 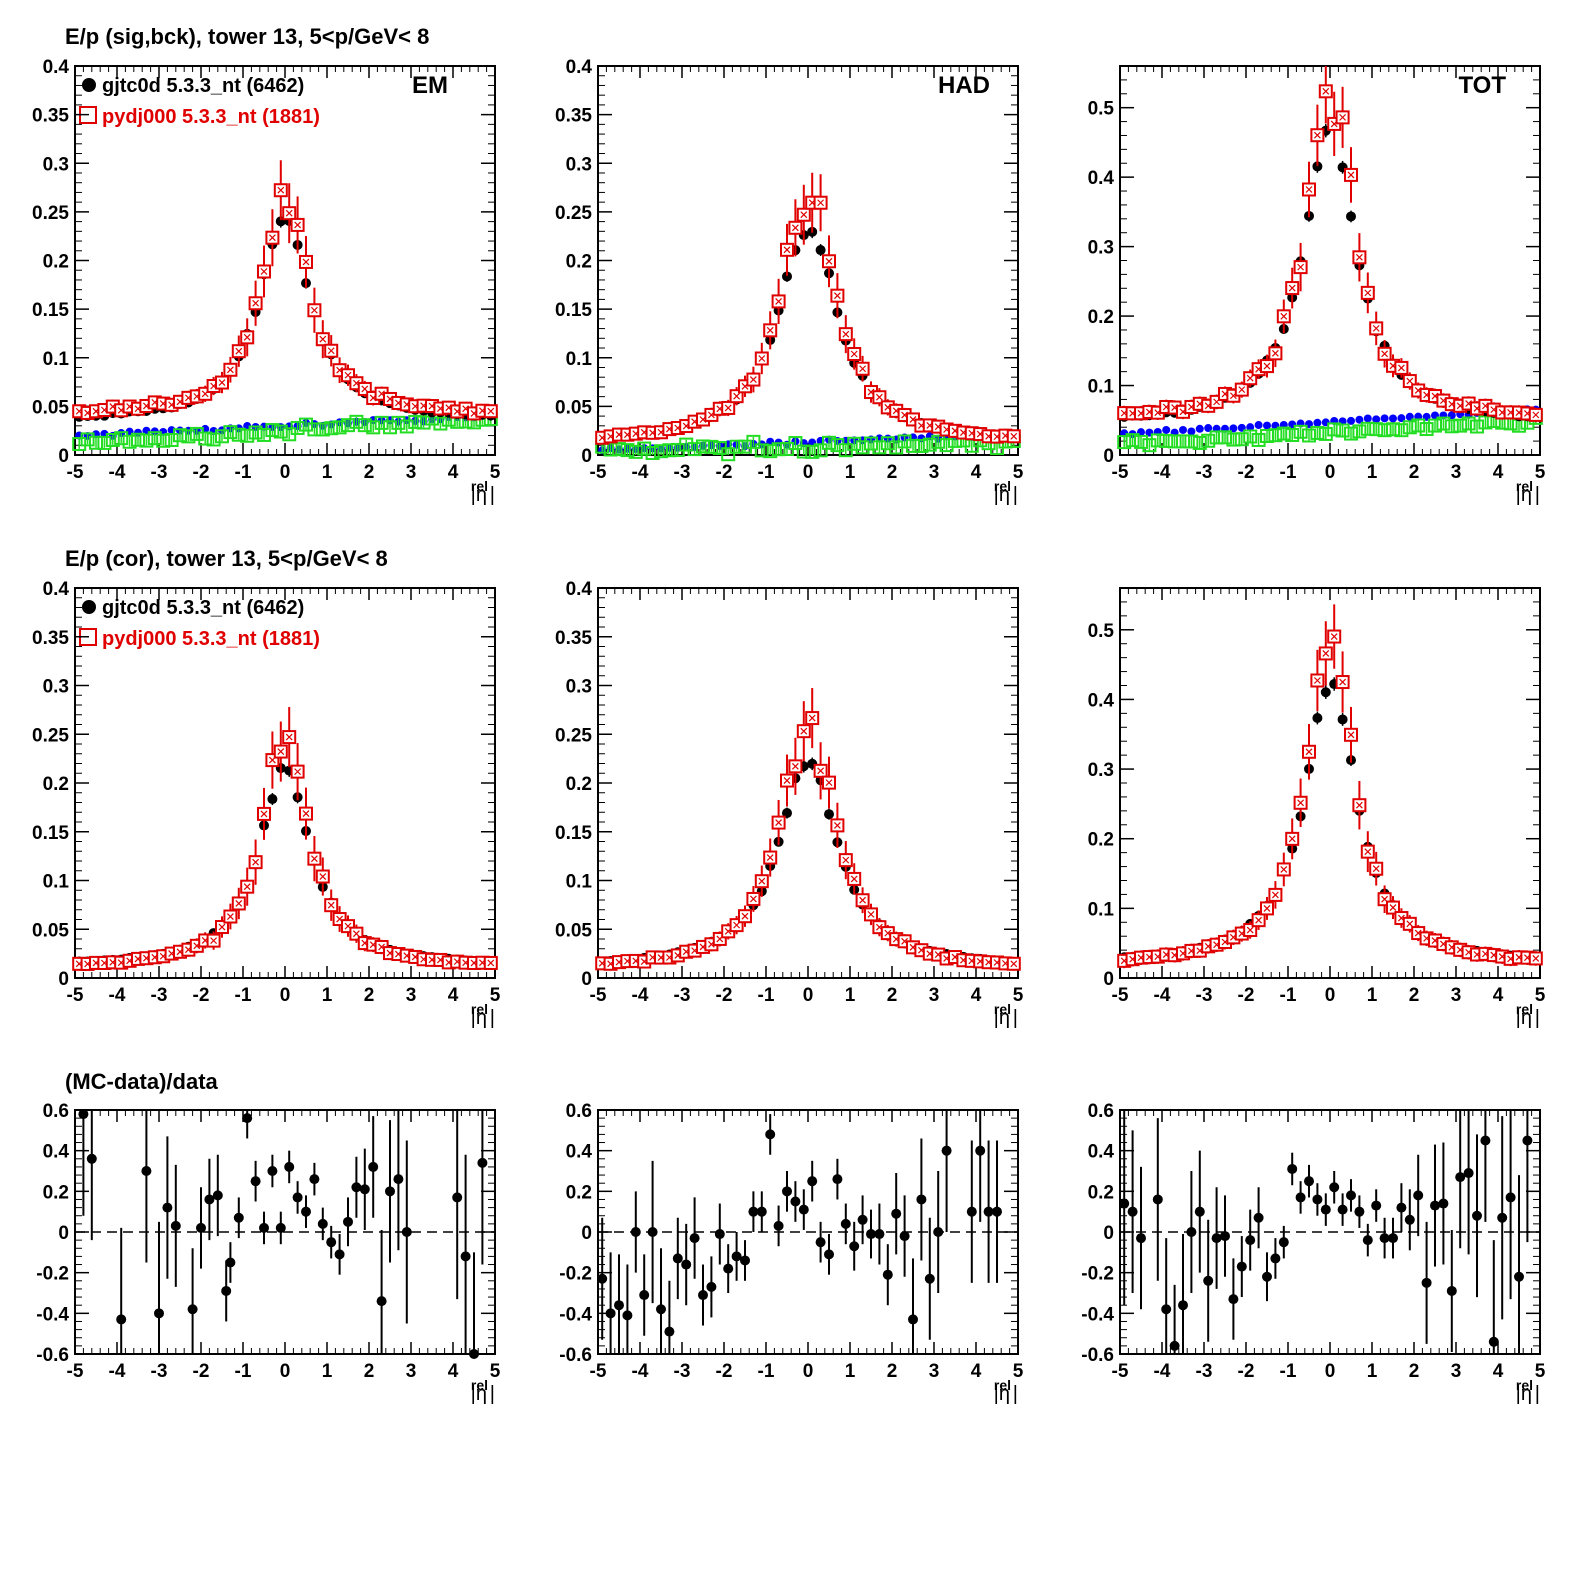 I want to click on y-tick-label: 0.1, so click(x=579, y=882).